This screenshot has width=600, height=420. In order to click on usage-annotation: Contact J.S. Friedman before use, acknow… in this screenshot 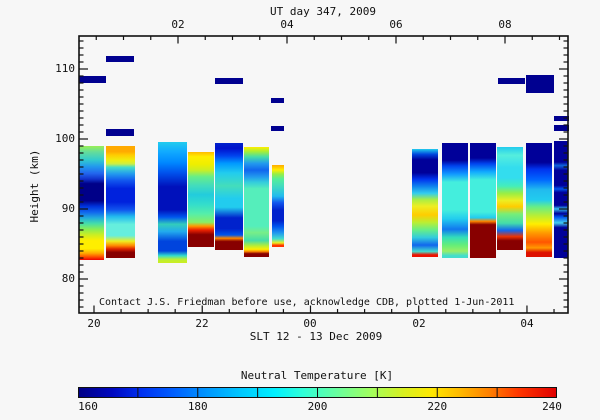, I will do `click(307, 302)`.